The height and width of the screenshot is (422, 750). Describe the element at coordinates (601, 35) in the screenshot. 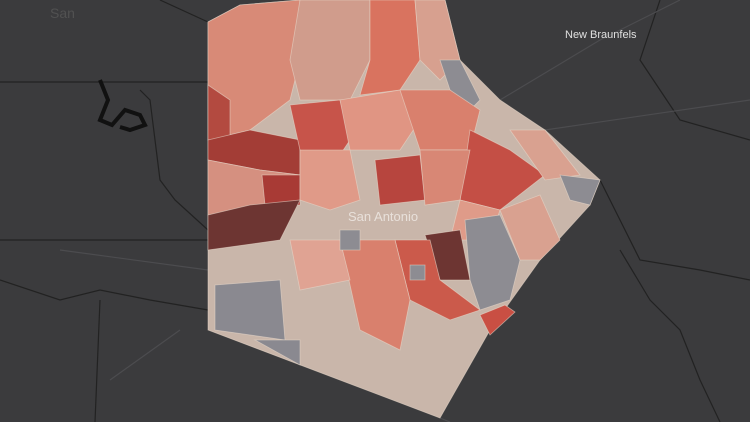

I see `city-label: New Braunfels` at that location.